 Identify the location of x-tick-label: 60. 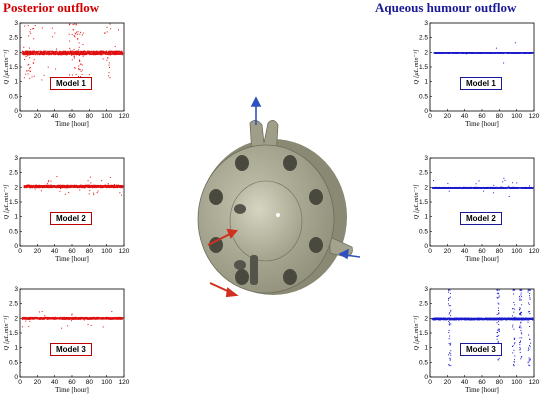
(72, 251).